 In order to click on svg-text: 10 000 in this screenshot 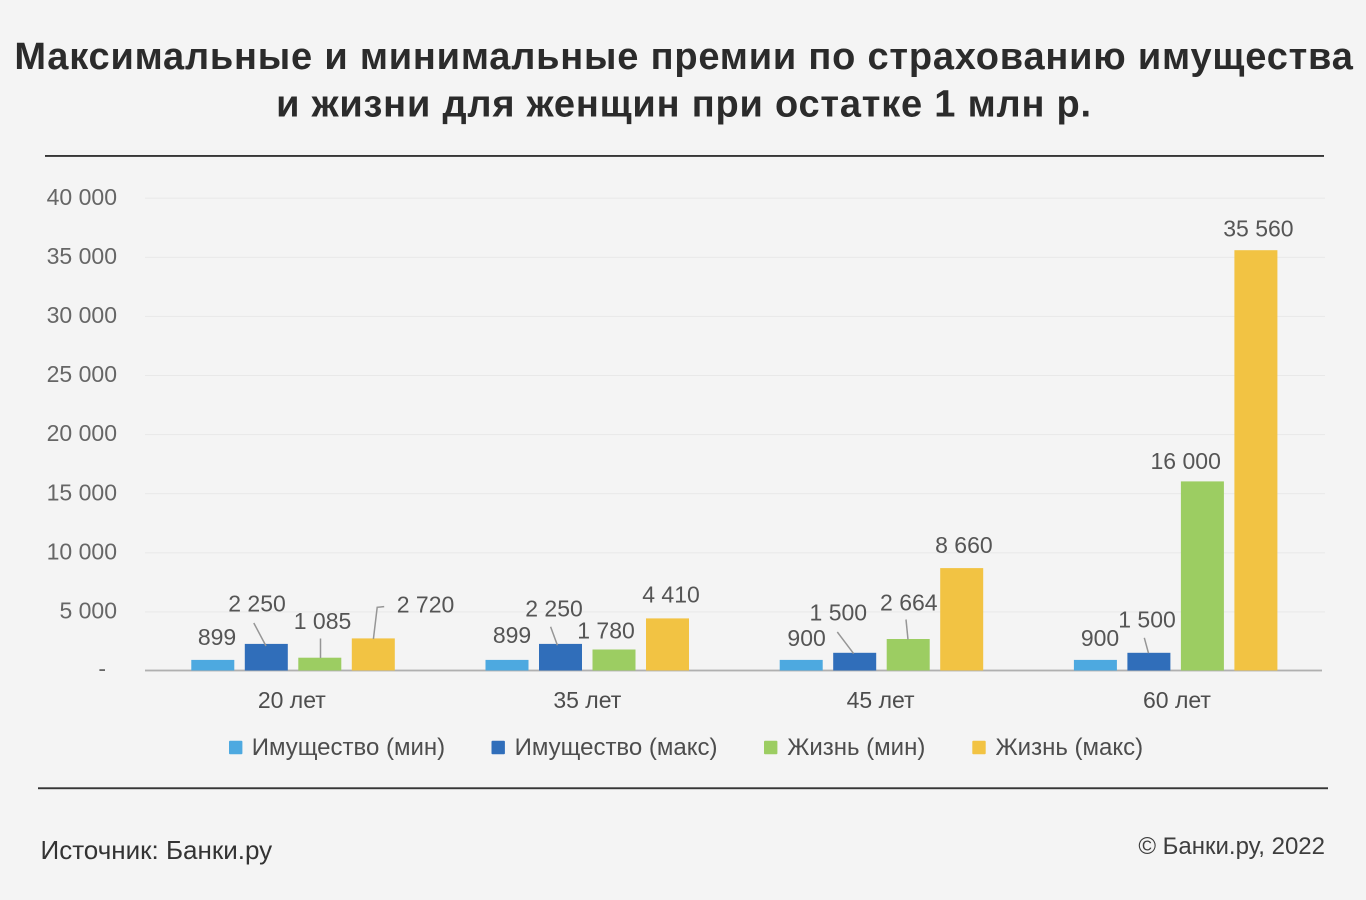, I will do `click(82, 551)`.